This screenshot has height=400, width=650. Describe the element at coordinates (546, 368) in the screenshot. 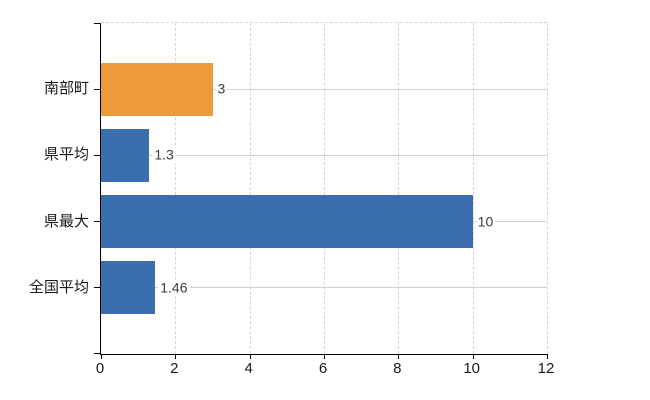

I see `x-tick-label: 12` at that location.